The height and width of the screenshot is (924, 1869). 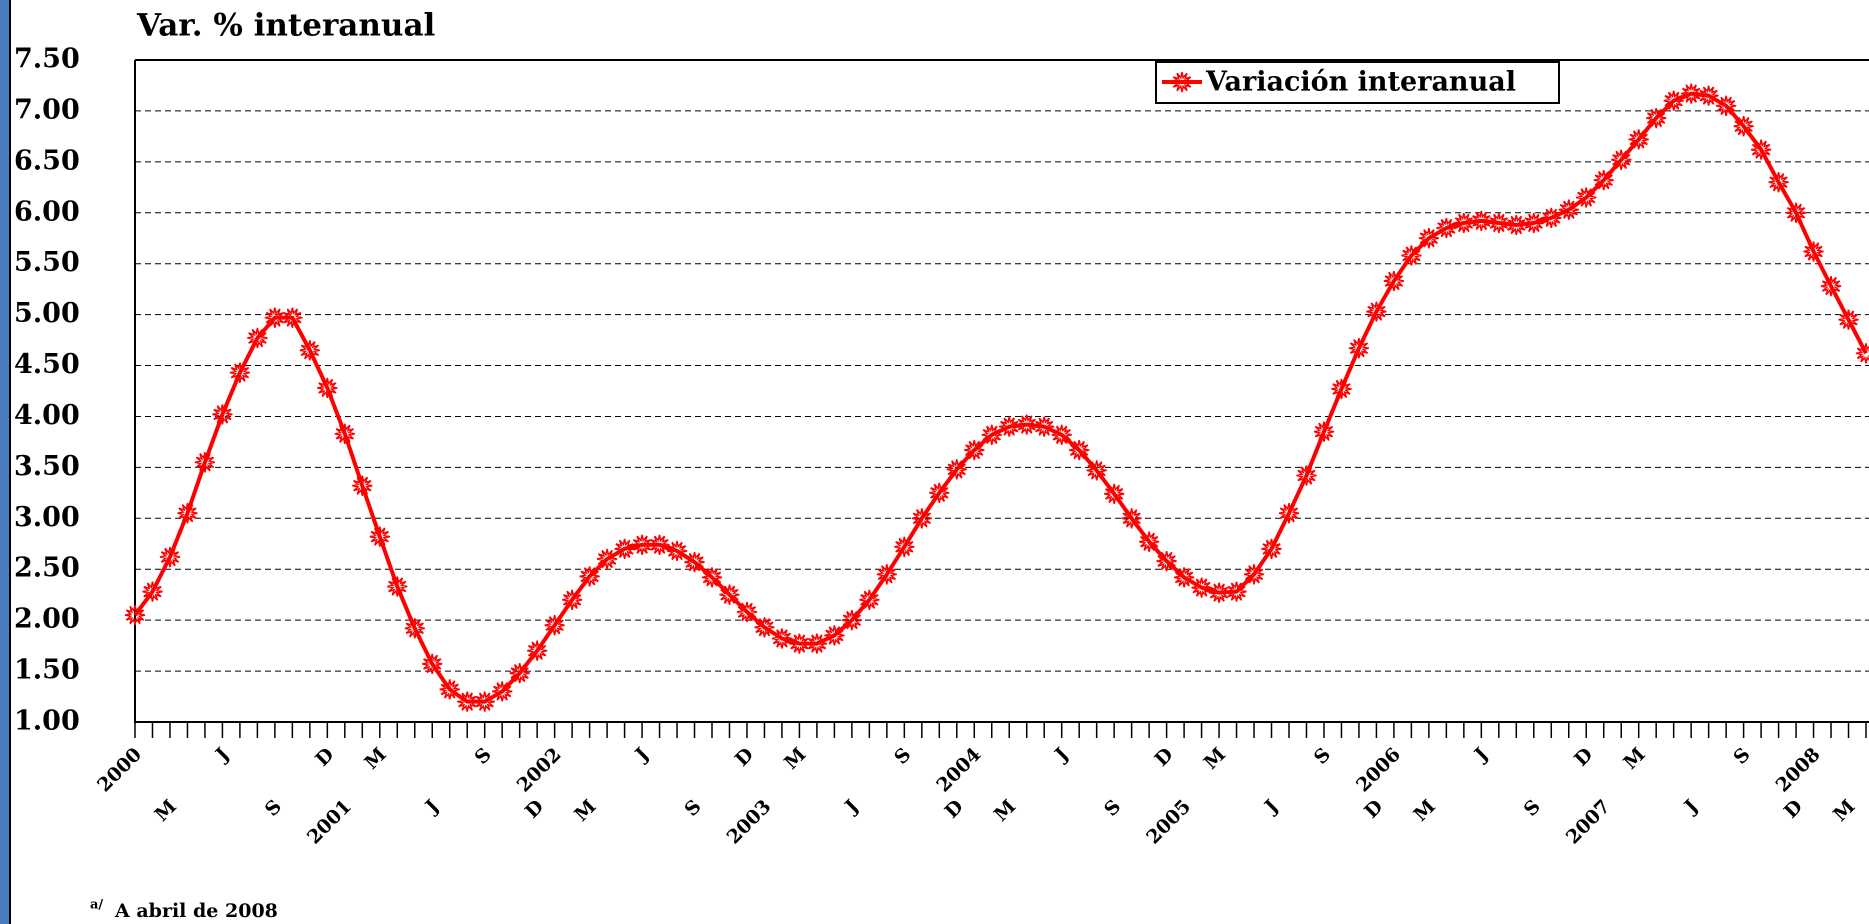 I want to click on side-strip, so click(x=4, y=462).